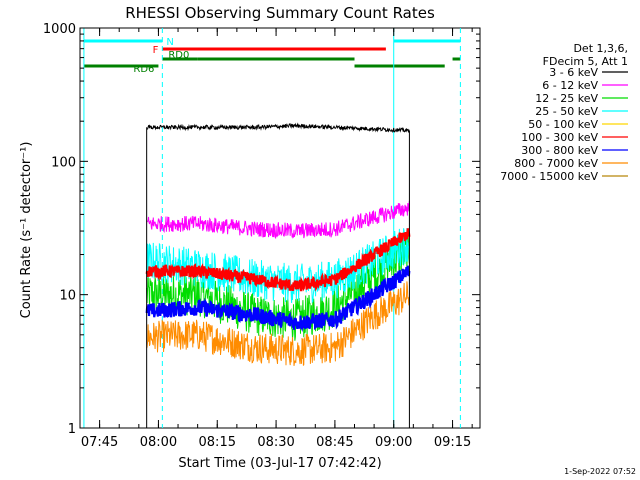 The width and height of the screenshot is (640, 480). I want to click on legend-entry-label: 50 - 100 keV, so click(563, 124).